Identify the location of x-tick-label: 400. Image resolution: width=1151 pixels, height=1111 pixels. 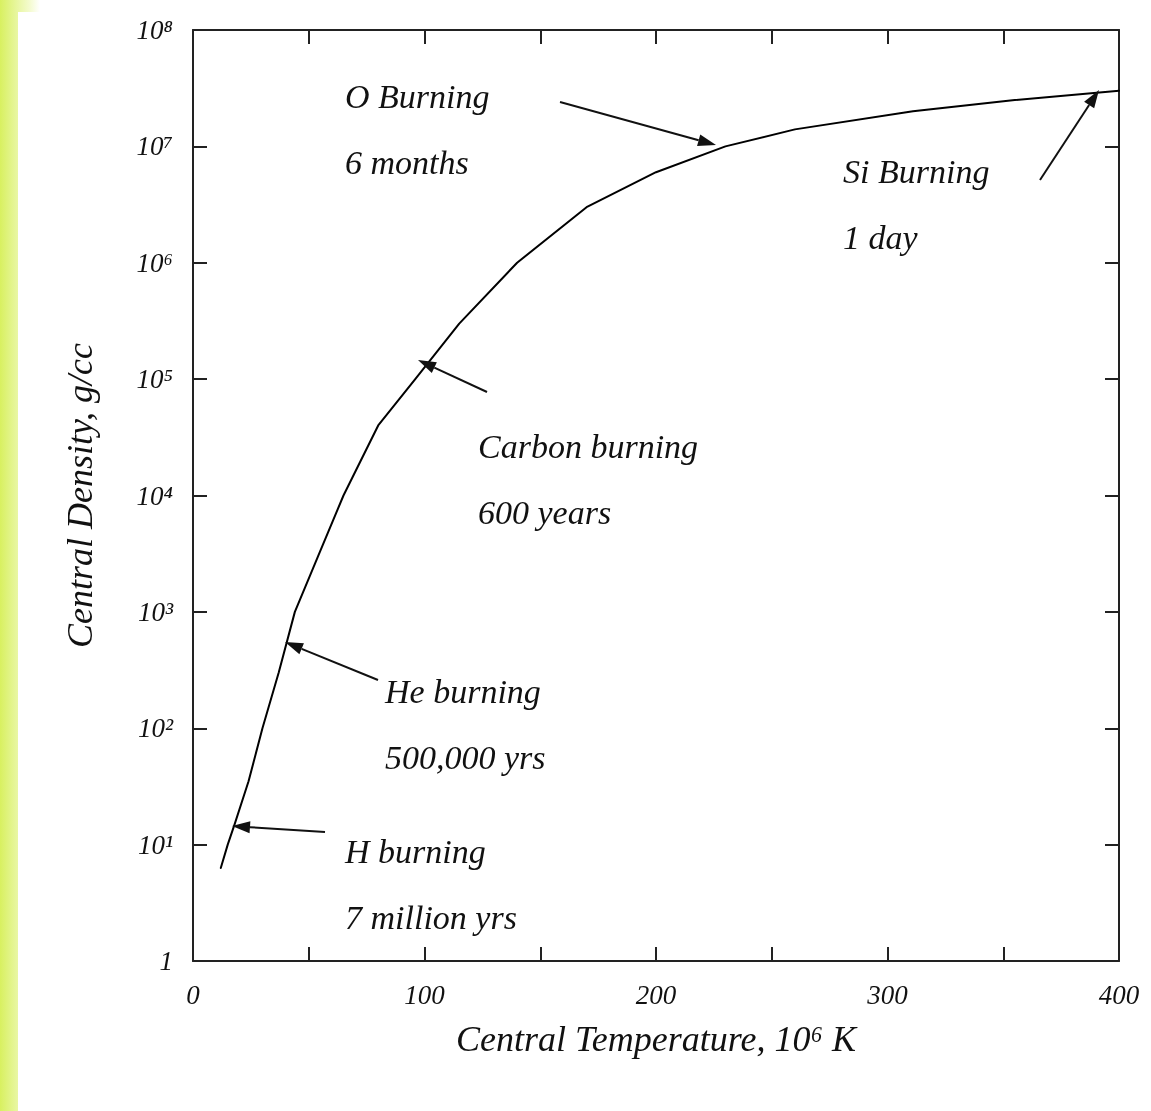
(1119, 994).